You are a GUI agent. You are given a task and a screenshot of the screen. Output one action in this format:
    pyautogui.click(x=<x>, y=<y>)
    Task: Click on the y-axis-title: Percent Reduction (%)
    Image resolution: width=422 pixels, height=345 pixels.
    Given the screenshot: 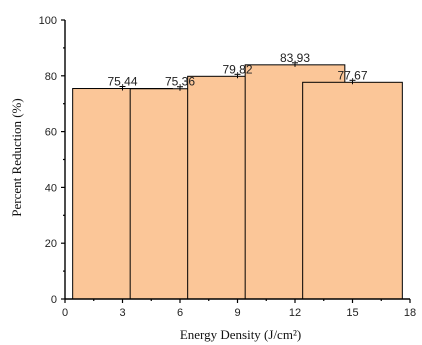 What is the action you would take?
    pyautogui.click(x=16, y=157)
    